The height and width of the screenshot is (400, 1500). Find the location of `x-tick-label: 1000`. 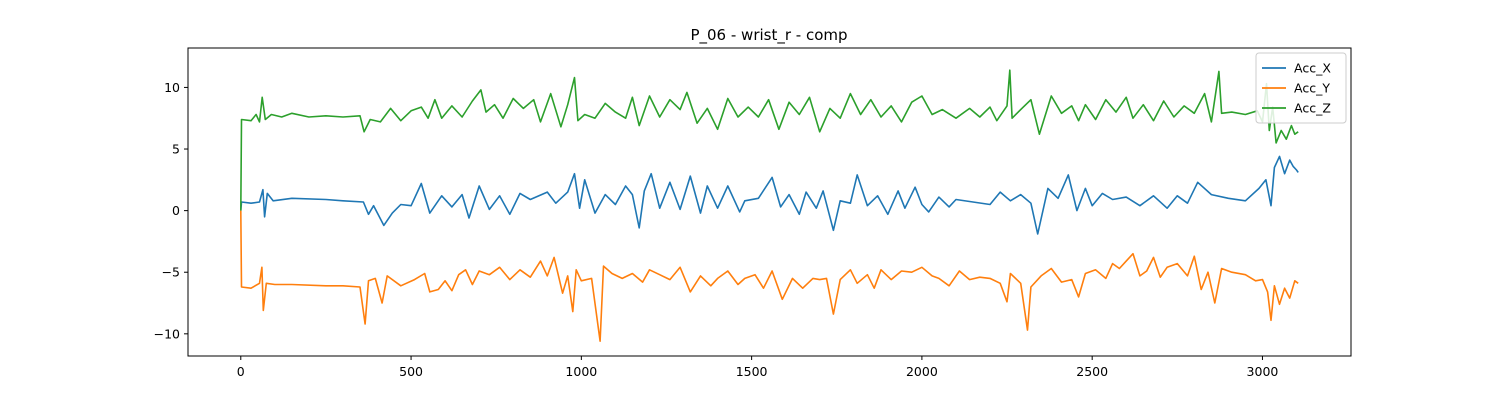

x-tick-label: 1000 is located at coordinates (581, 371).